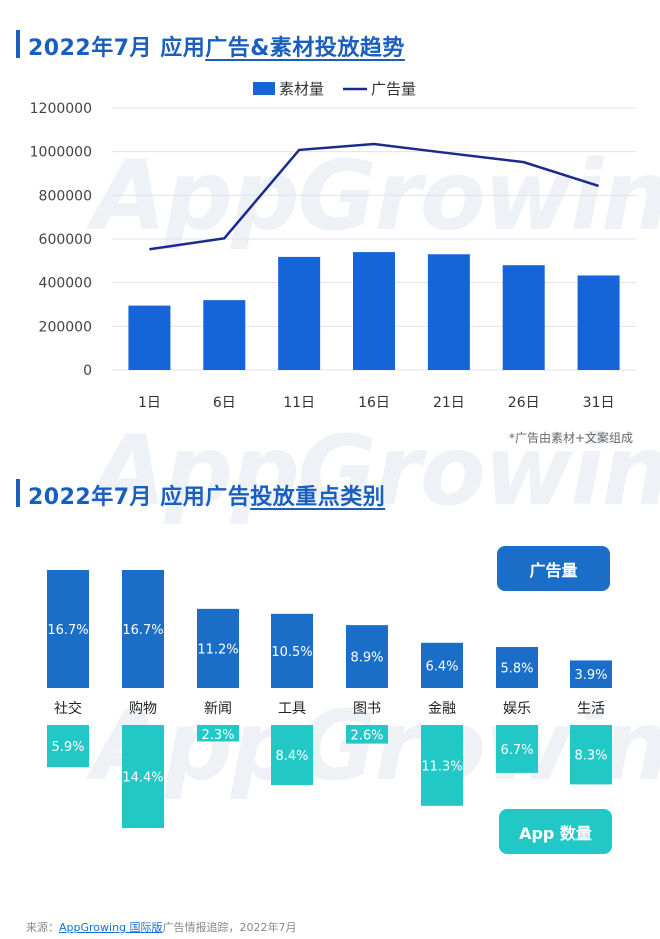 The image size is (660, 939). I want to click on data-label: 8.3%, so click(590, 756).